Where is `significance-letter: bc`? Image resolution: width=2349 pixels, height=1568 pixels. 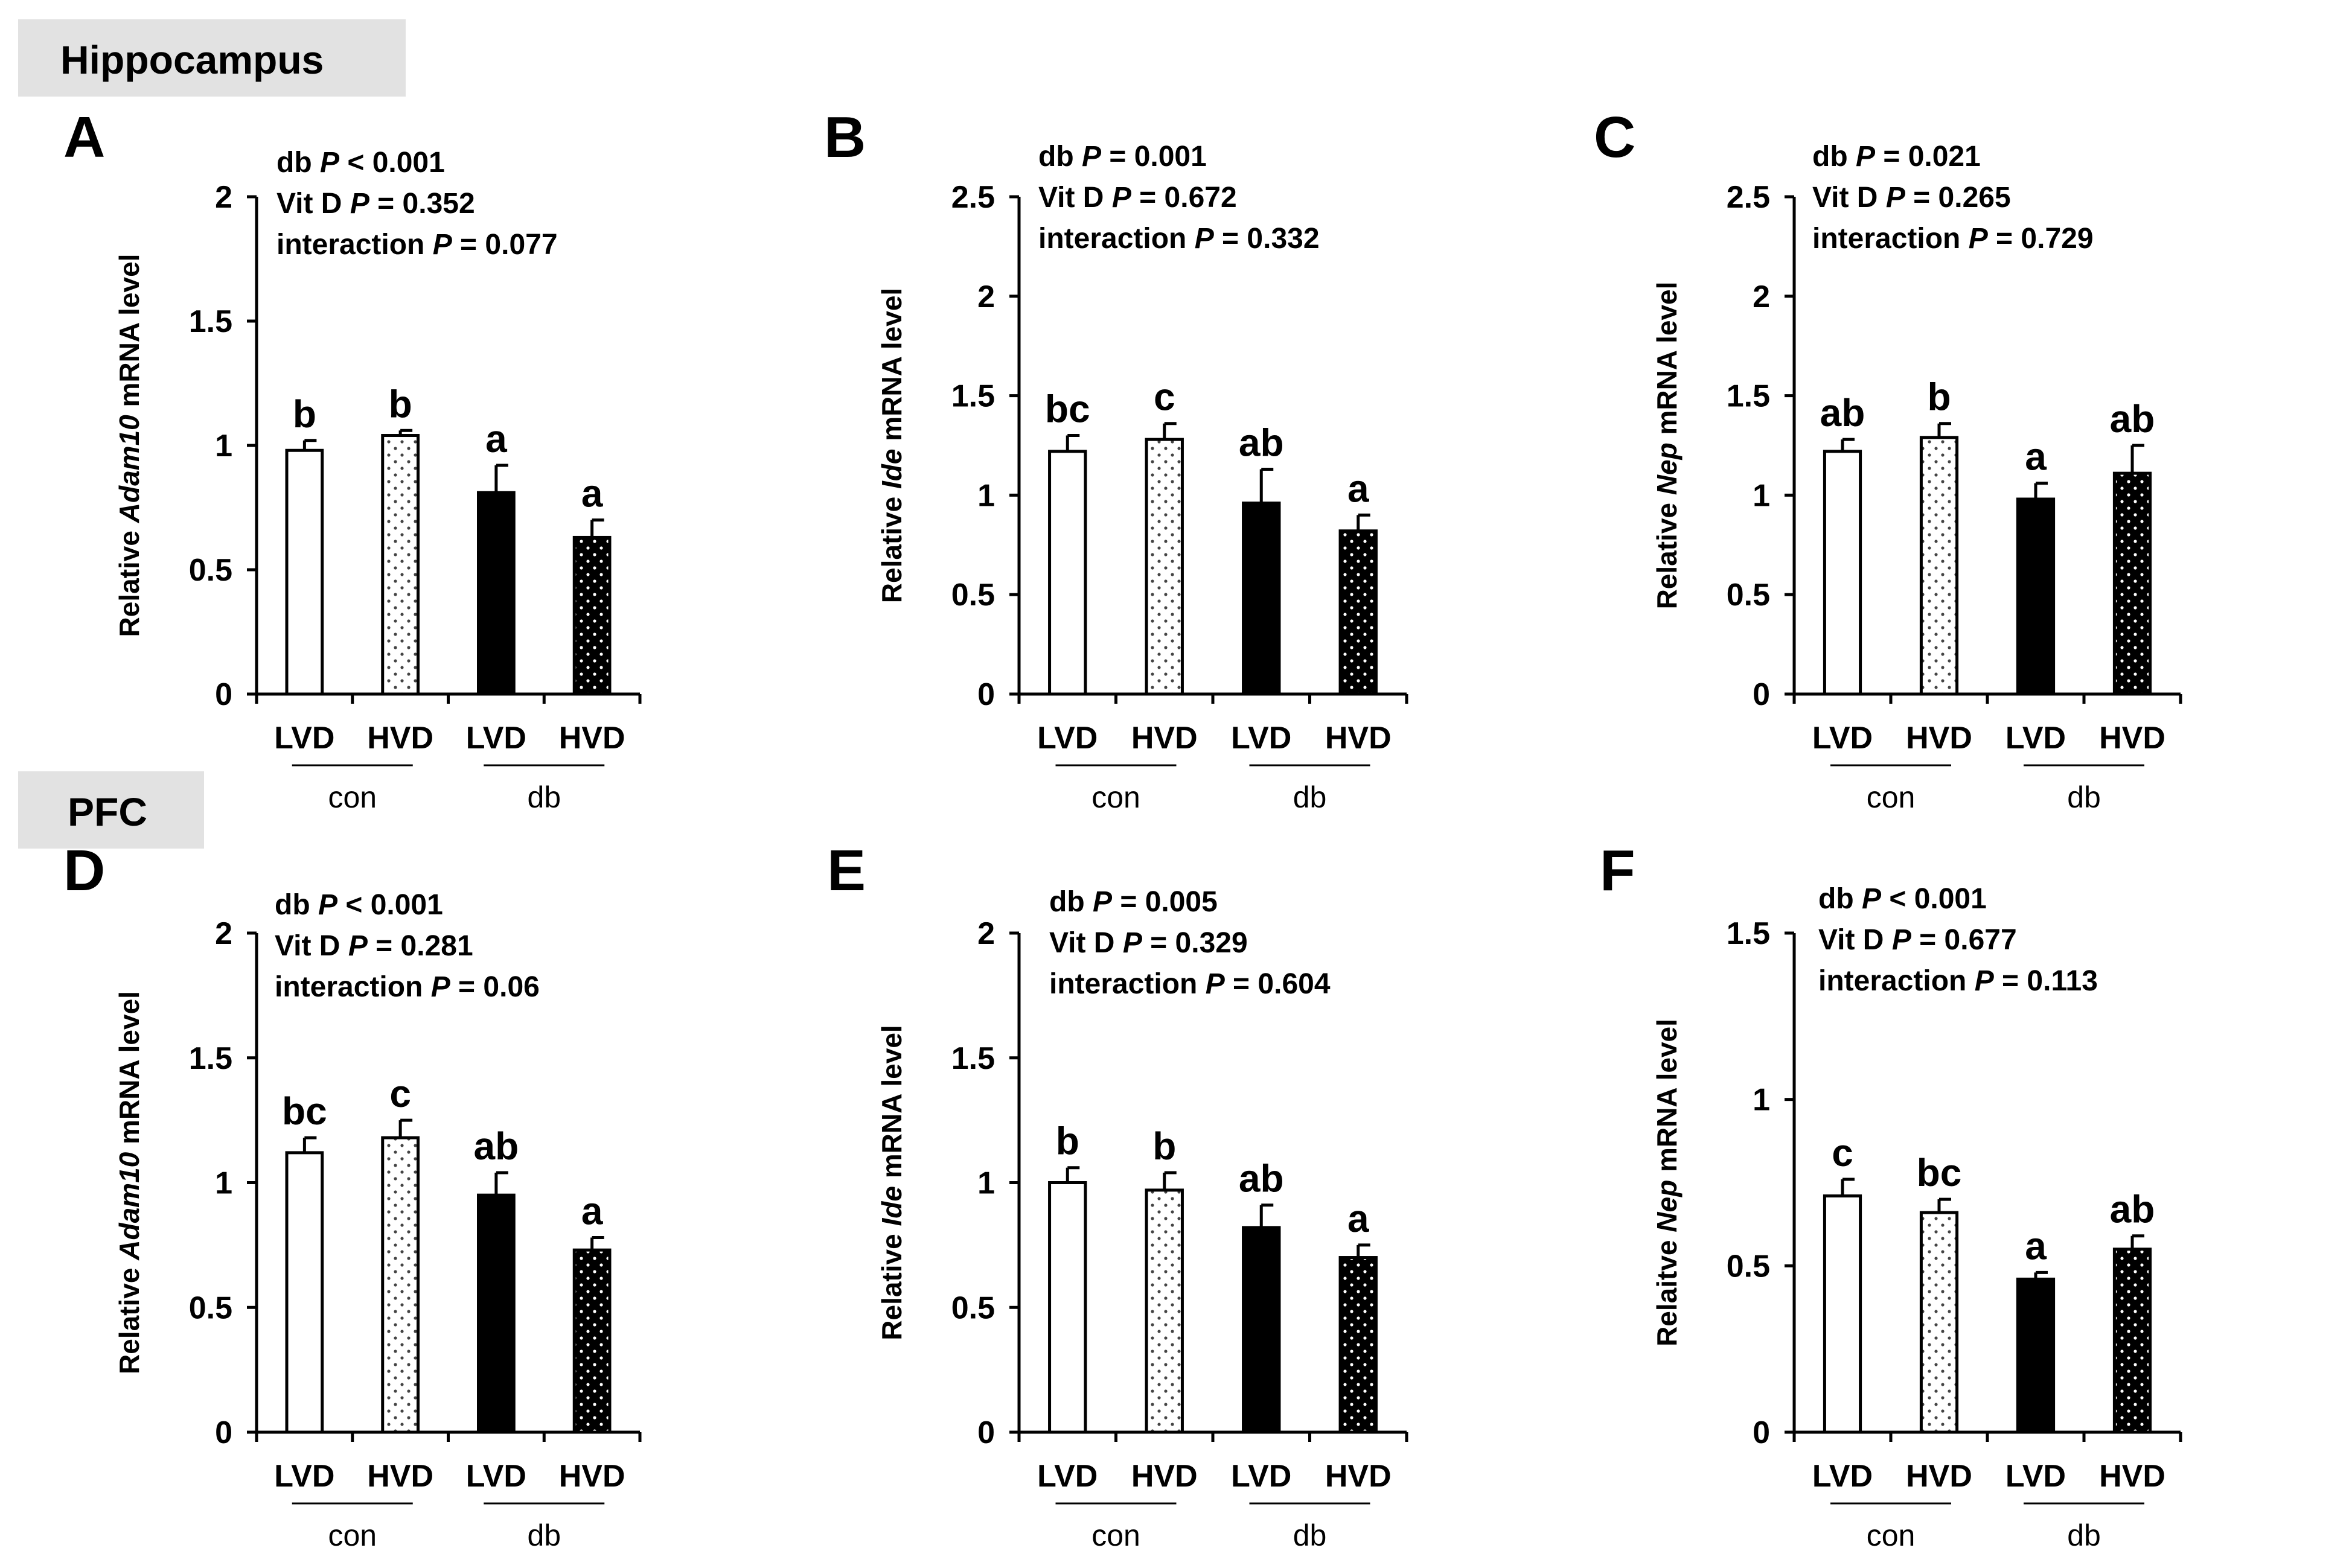 significance-letter: bc is located at coordinates (1067, 409).